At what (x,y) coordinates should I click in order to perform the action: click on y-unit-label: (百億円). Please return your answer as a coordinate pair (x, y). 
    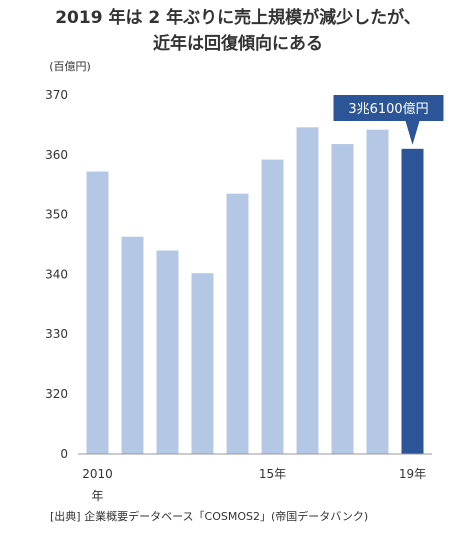
    Looking at the image, I should click on (70, 66).